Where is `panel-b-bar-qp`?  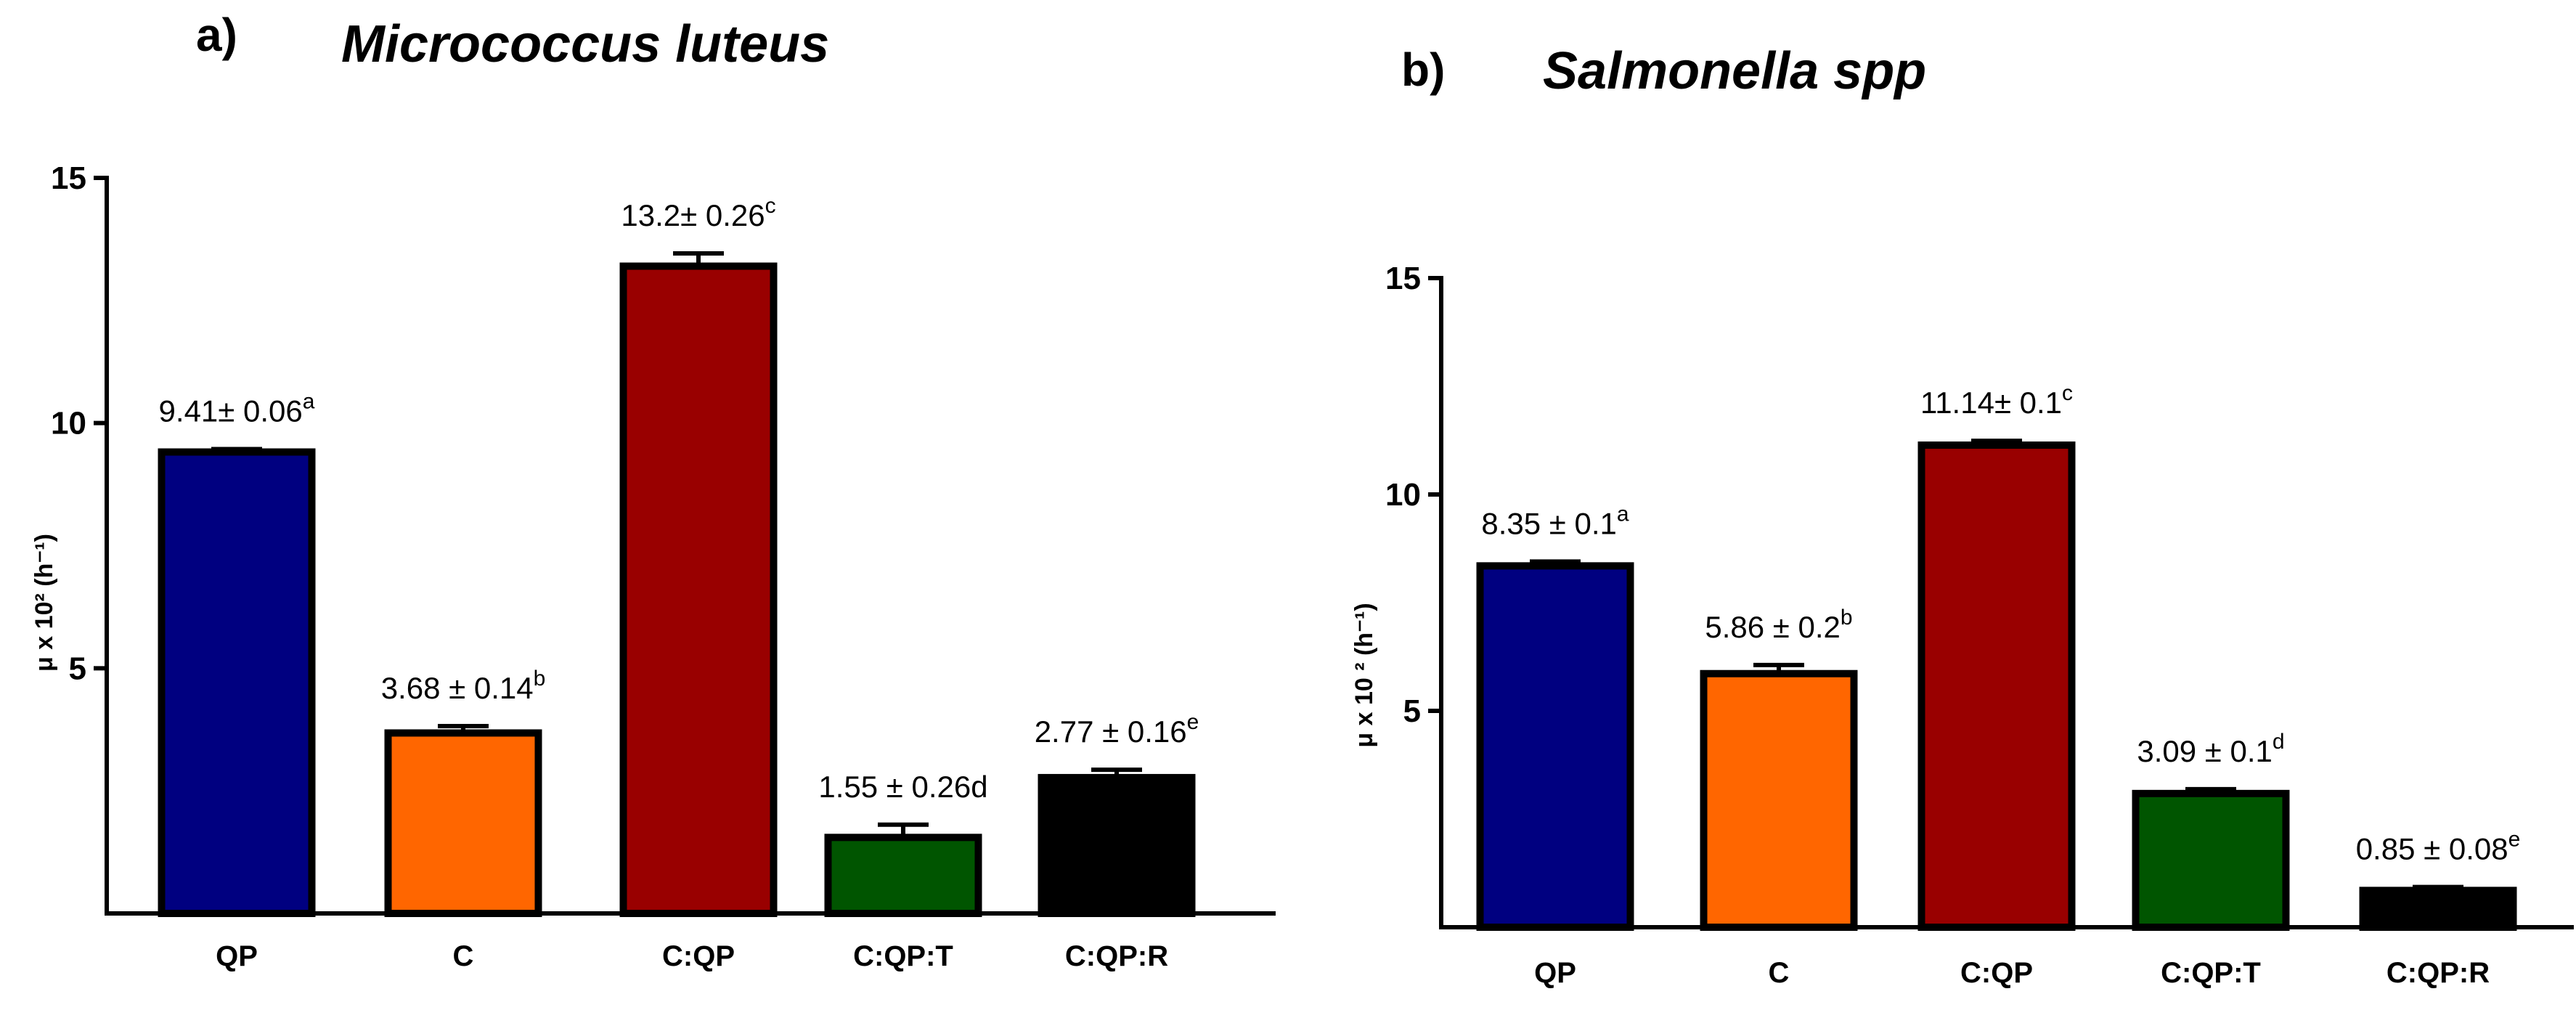
panel-b-bar-qp is located at coordinates (1555, 747).